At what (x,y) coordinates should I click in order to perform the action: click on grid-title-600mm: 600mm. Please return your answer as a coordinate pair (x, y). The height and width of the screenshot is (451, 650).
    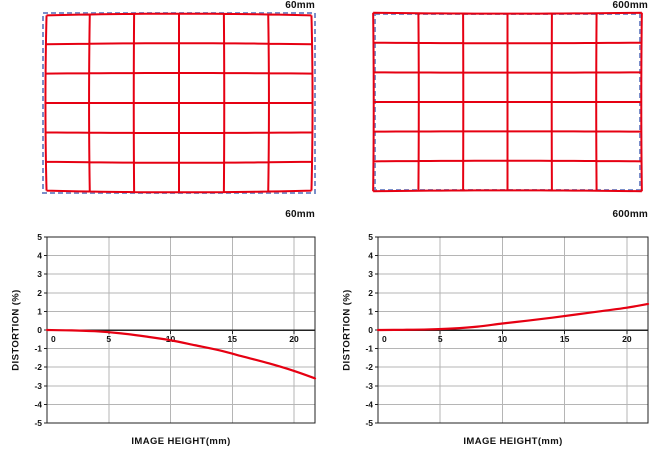
    Looking at the image, I should click on (630, 5).